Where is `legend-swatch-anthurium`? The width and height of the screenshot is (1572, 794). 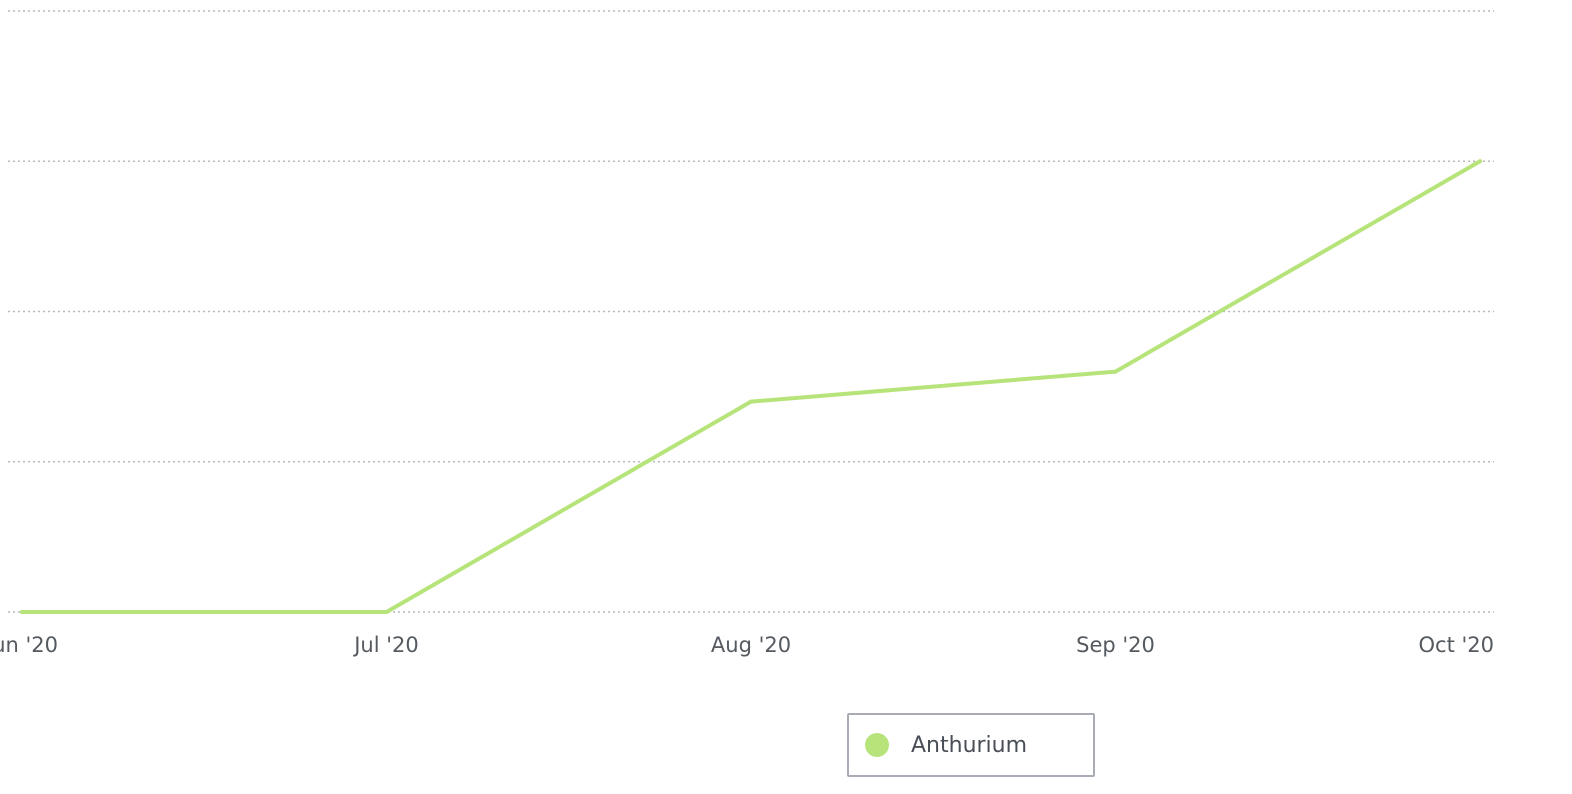
legend-swatch-anthurium is located at coordinates (877, 745).